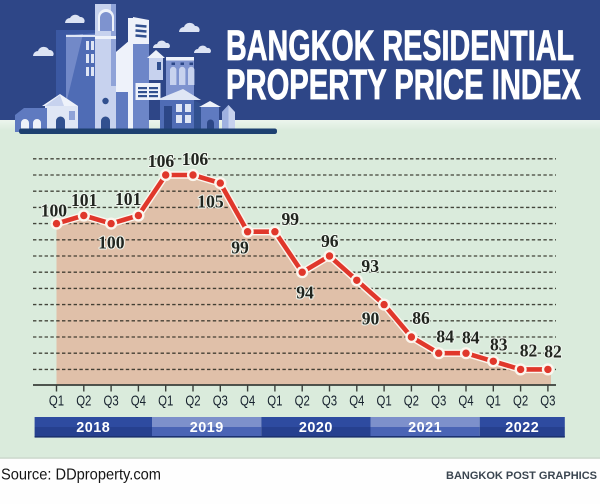  I want to click on svg-text: Source: DDproperty.com, so click(81, 475).